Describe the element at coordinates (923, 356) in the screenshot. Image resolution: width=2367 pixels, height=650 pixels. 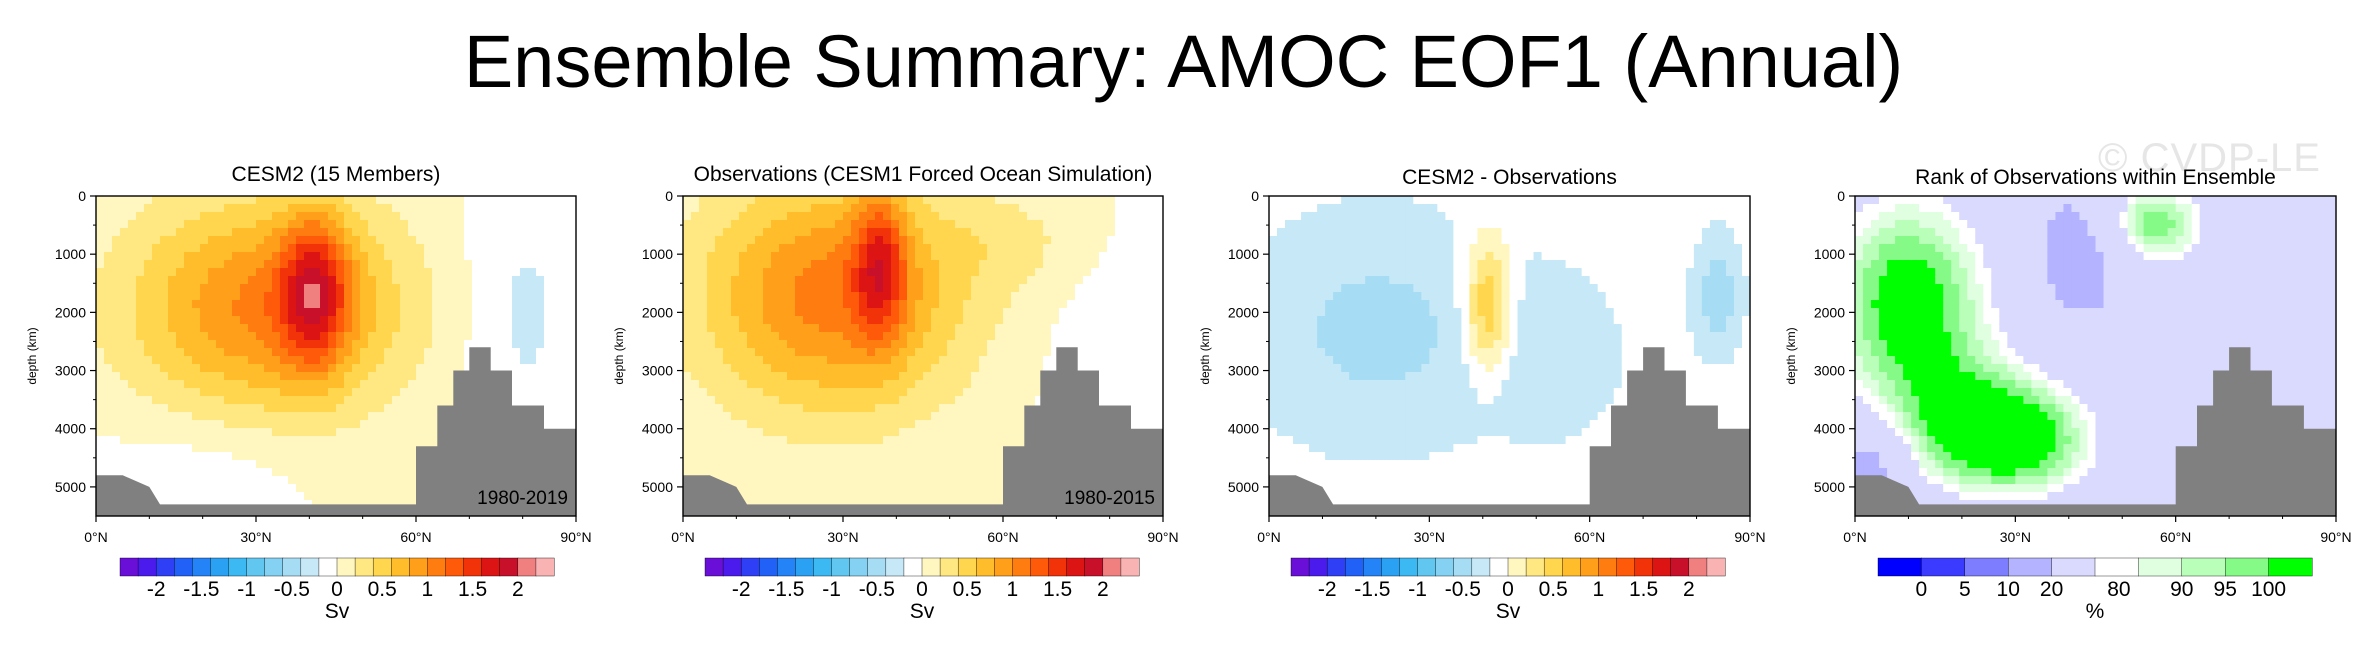
I see `plot-frame` at that location.